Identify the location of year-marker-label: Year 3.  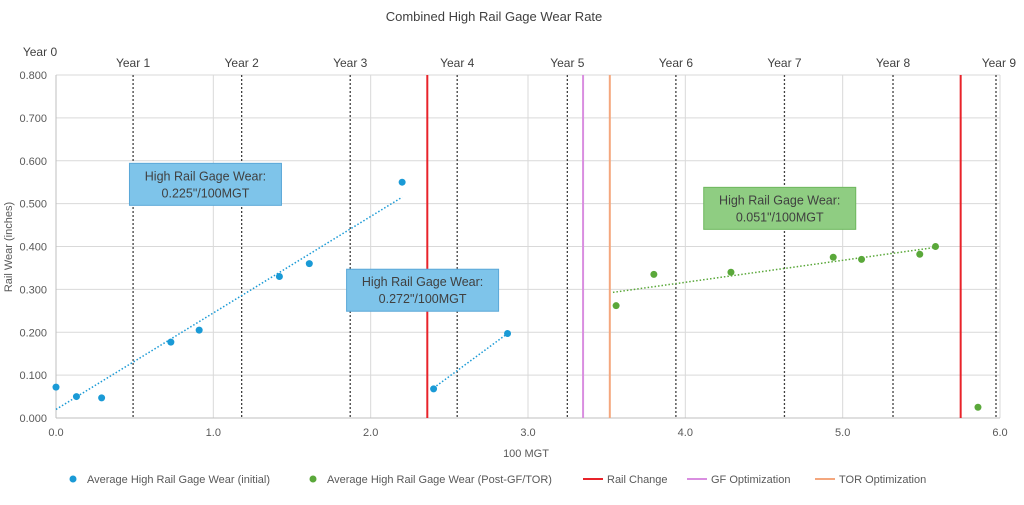
(350, 63).